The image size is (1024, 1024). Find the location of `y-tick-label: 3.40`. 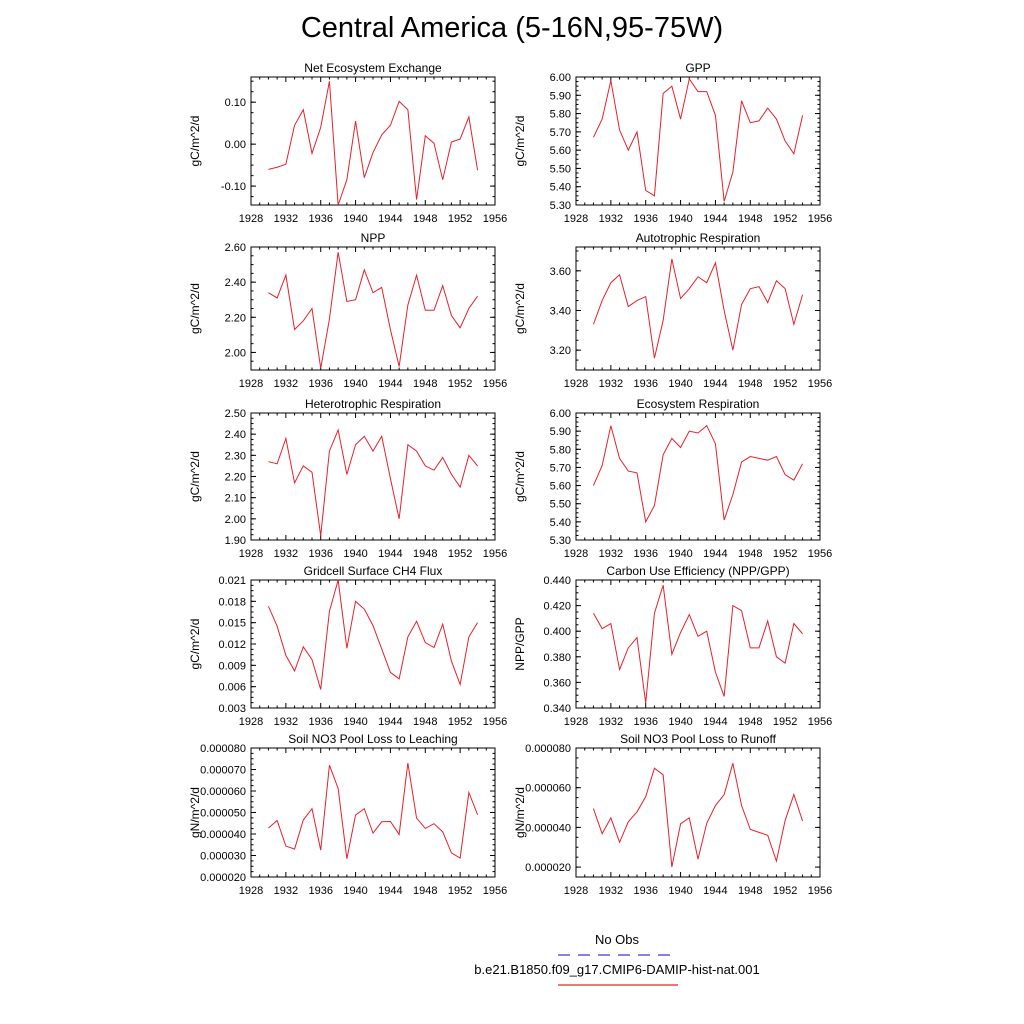

y-tick-label: 3.40 is located at coordinates (560, 311).